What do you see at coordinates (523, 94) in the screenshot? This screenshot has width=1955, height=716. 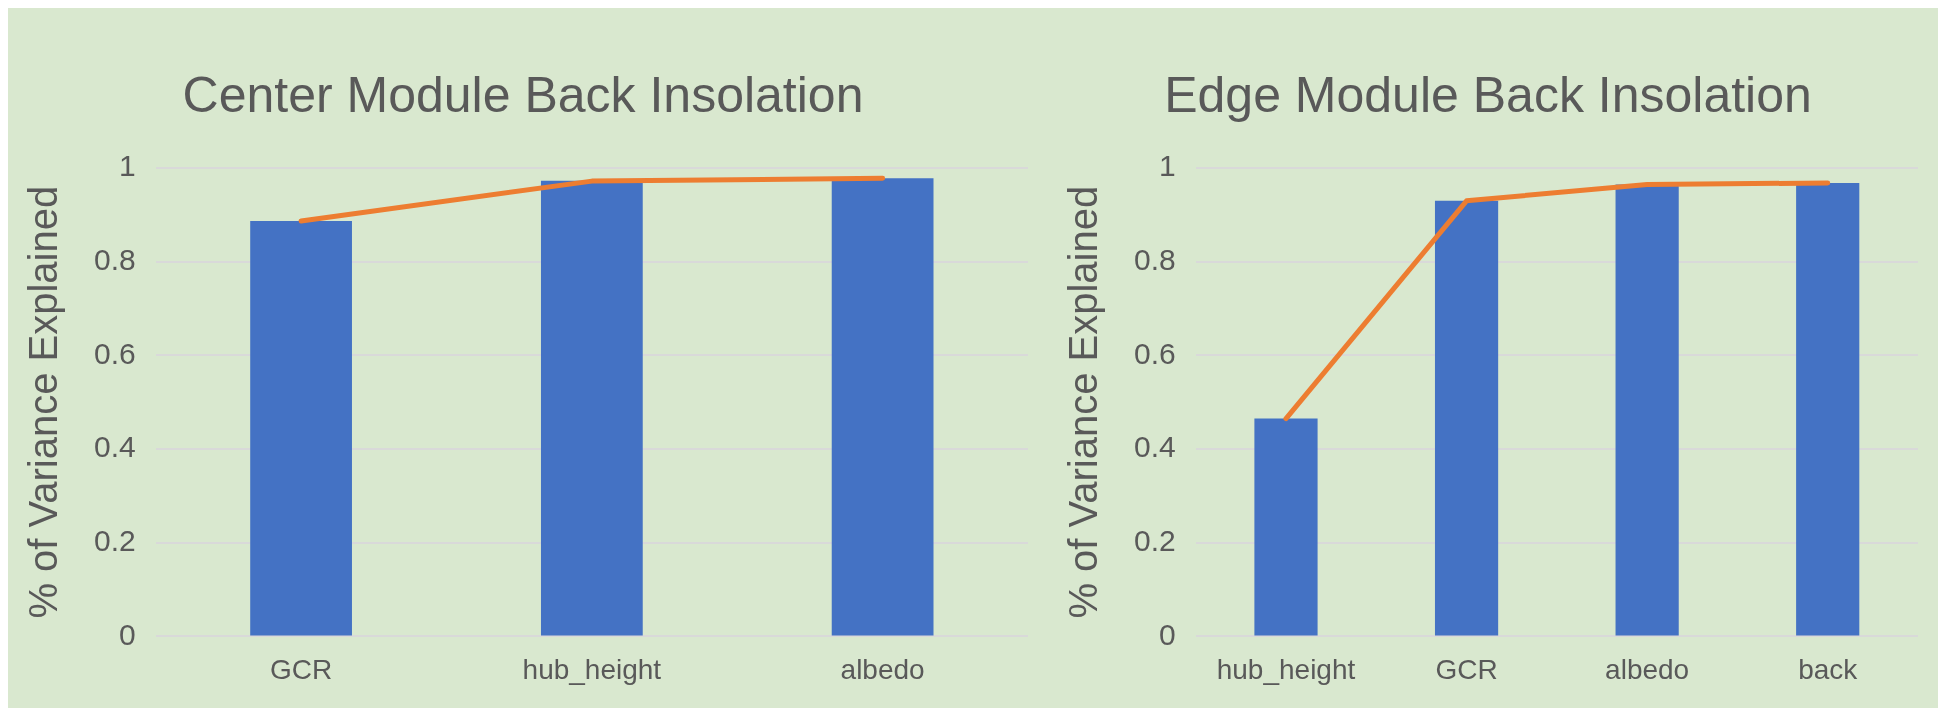 I see `chart-title: Center Module Back Insolation` at bounding box center [523, 94].